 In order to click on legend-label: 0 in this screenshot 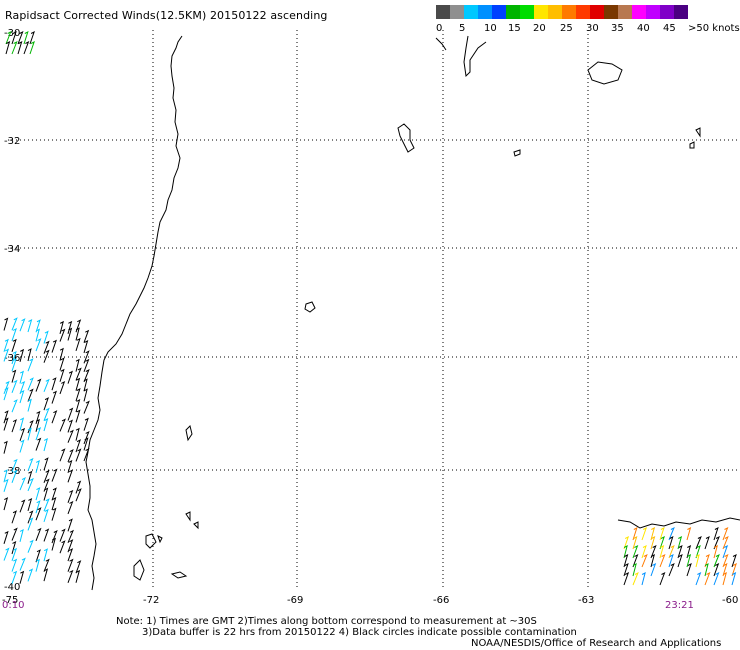, I will do `click(439, 28)`.